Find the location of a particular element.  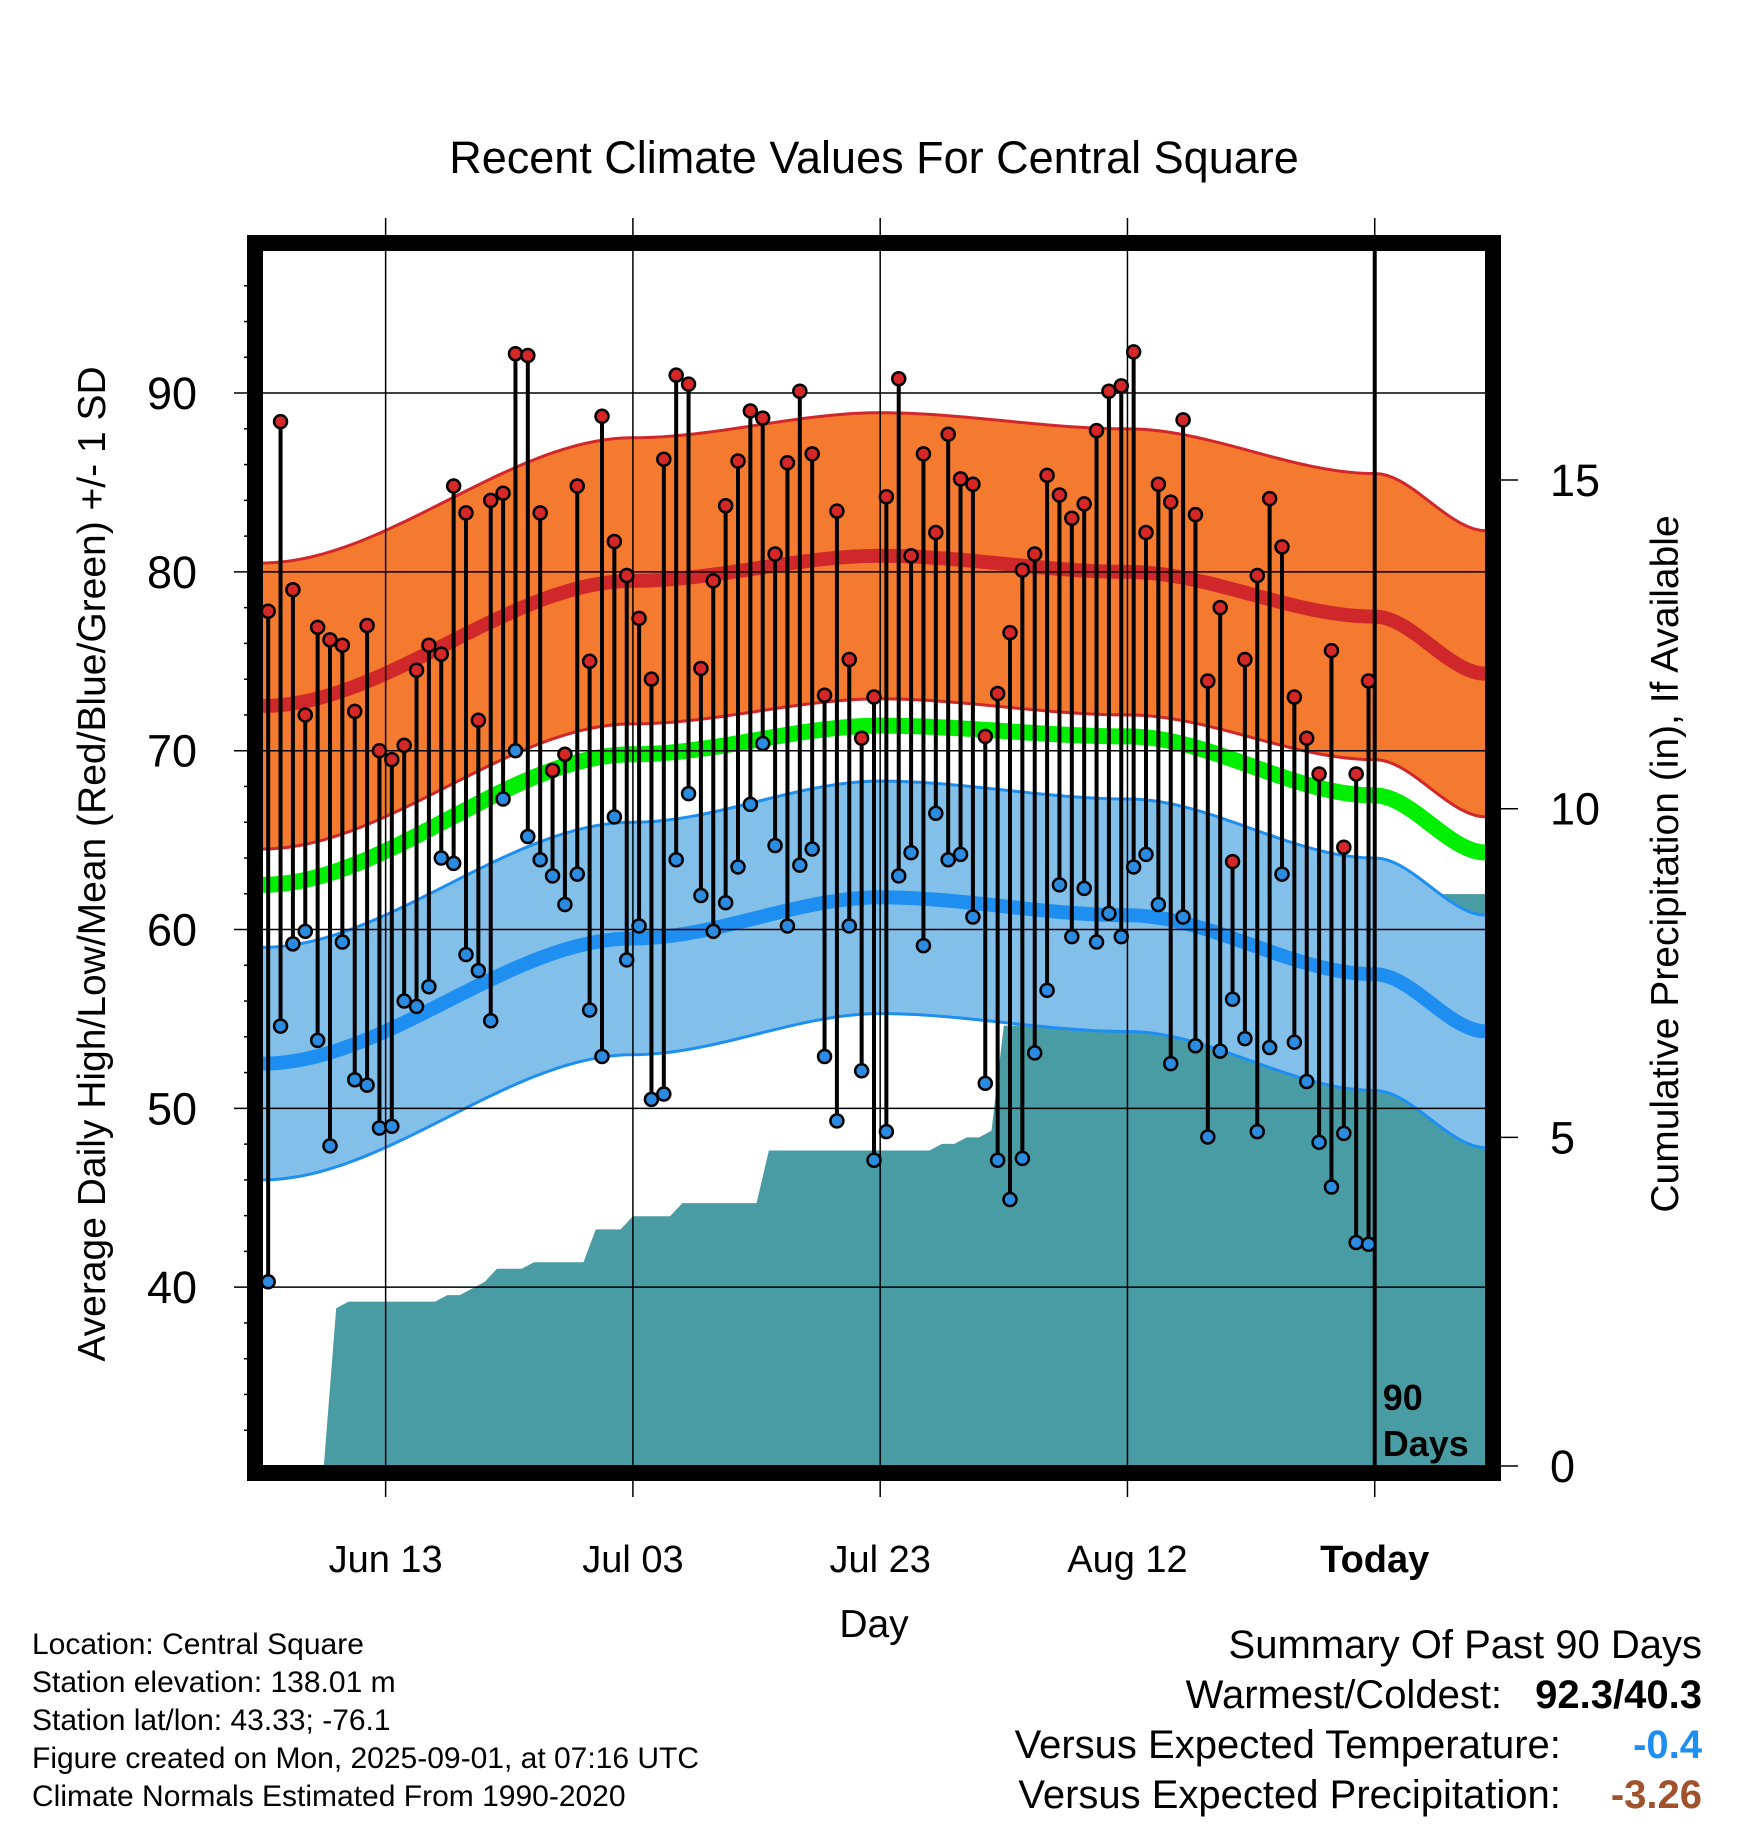

x-tick-label: Jul 23 is located at coordinates (879, 1560).